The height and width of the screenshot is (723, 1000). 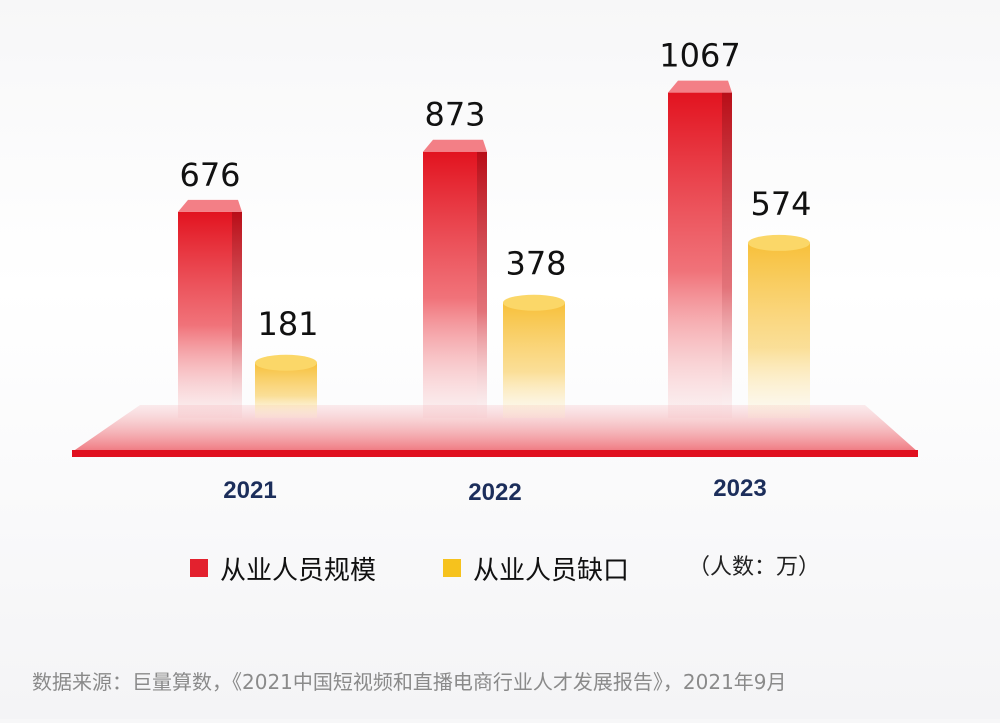 What do you see at coordinates (727, 255) in the screenshot?
I see `bar-scale-side-2023` at bounding box center [727, 255].